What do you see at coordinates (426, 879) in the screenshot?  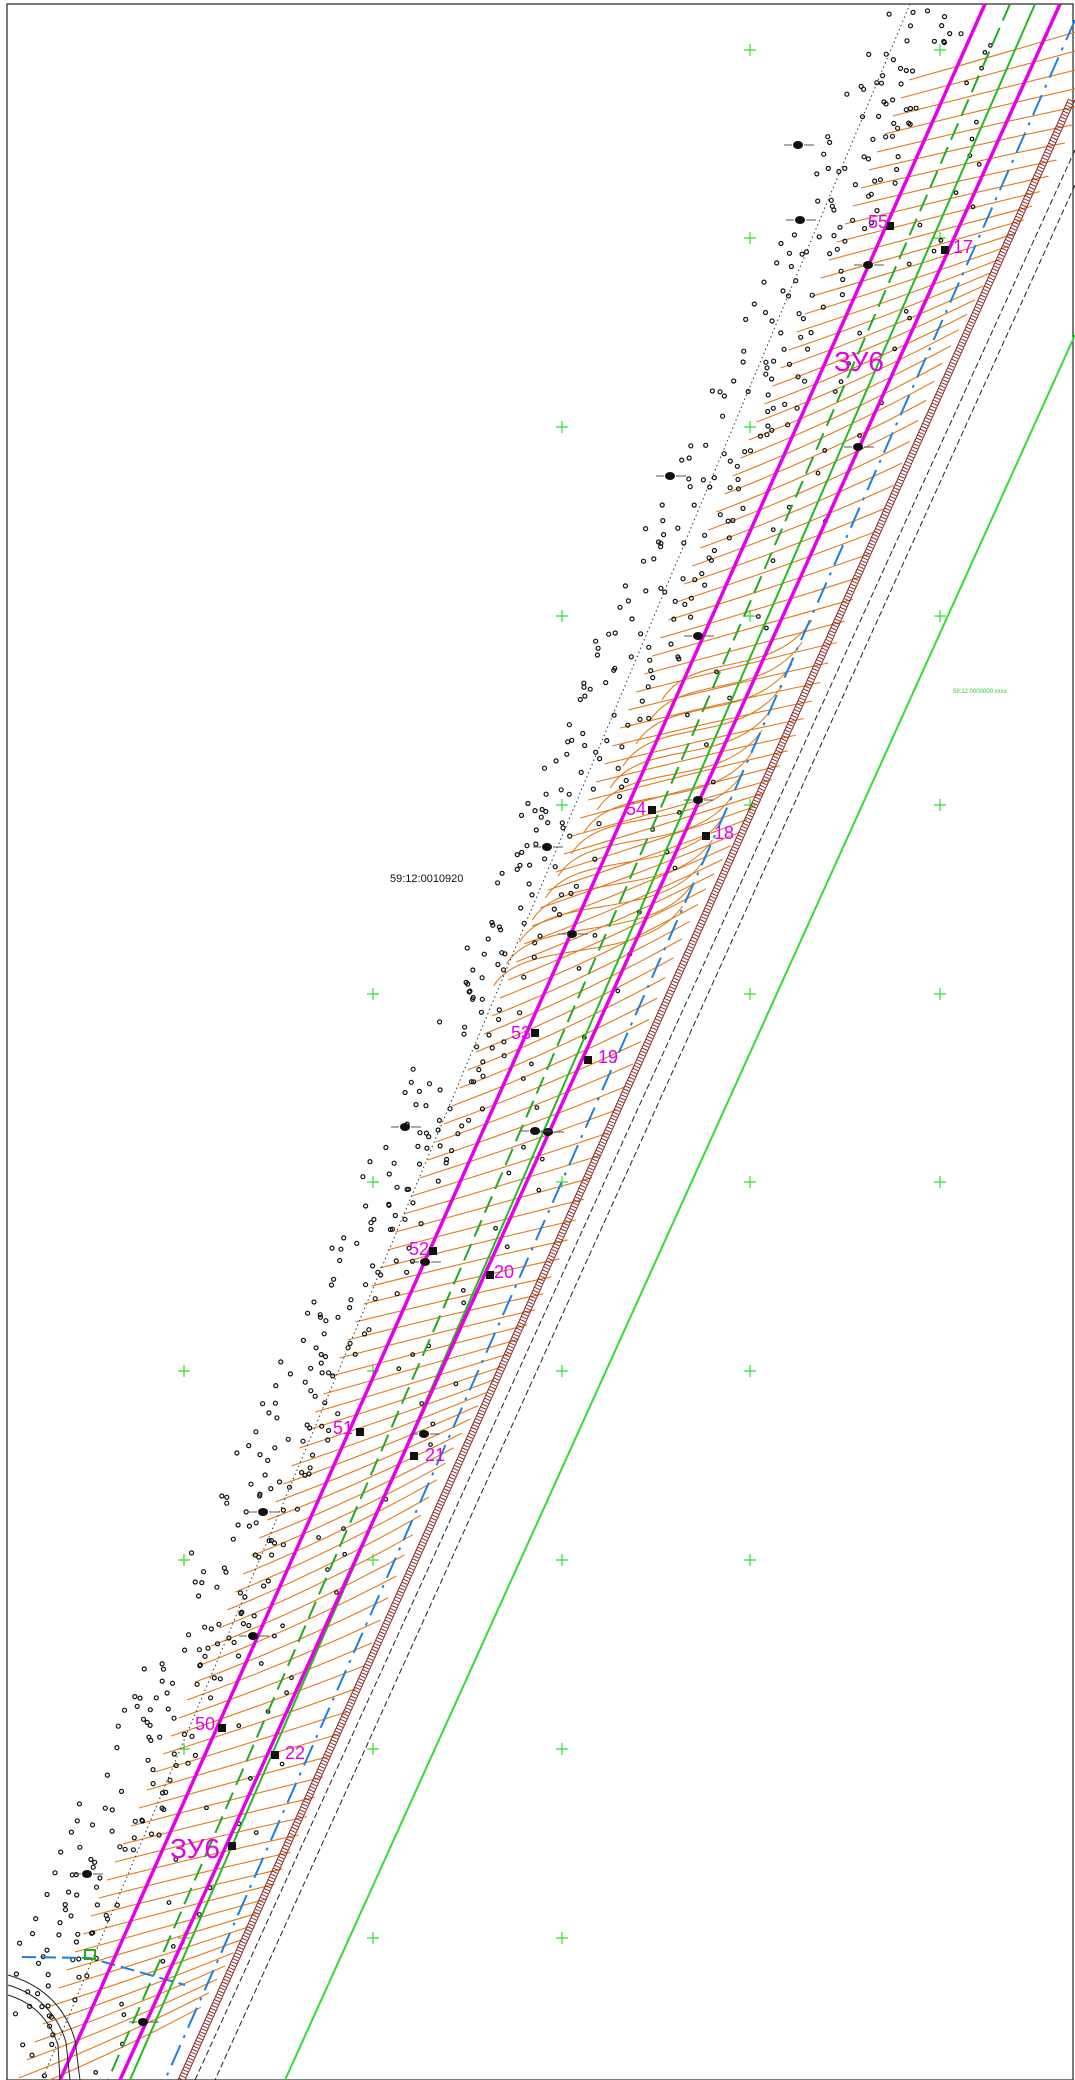 I see `cadastral-number: 59:12:0010920` at bounding box center [426, 879].